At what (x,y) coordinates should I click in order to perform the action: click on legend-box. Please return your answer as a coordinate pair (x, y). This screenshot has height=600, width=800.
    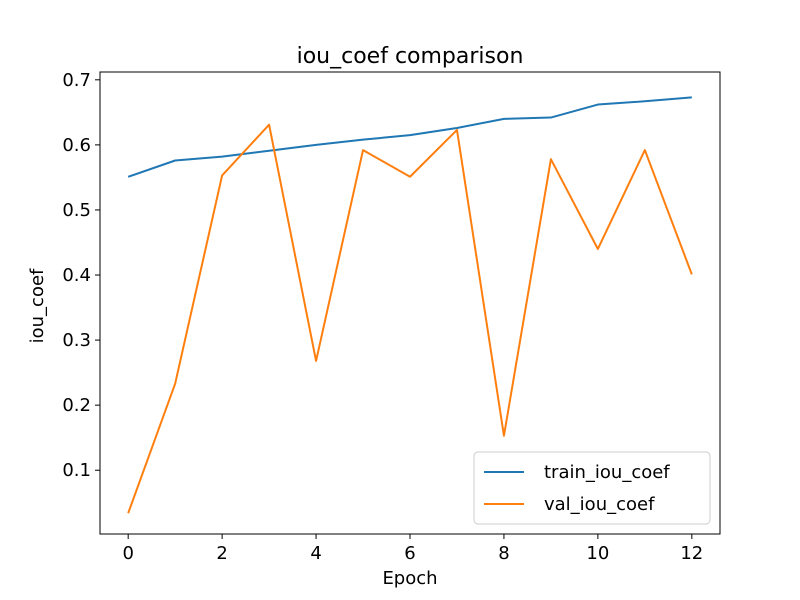
    Looking at the image, I should click on (592, 488).